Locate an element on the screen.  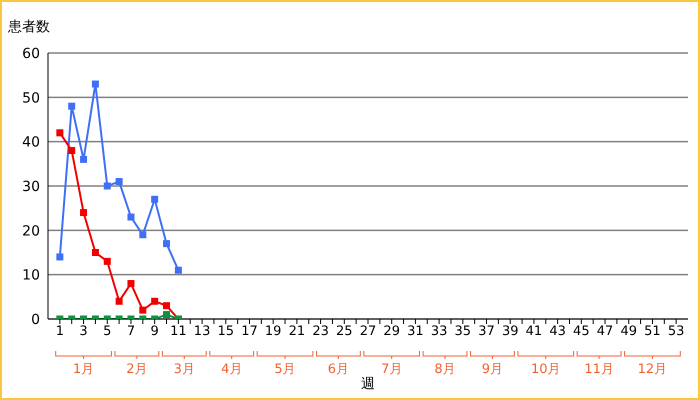
text: 4月 is located at coordinates (231, 369).